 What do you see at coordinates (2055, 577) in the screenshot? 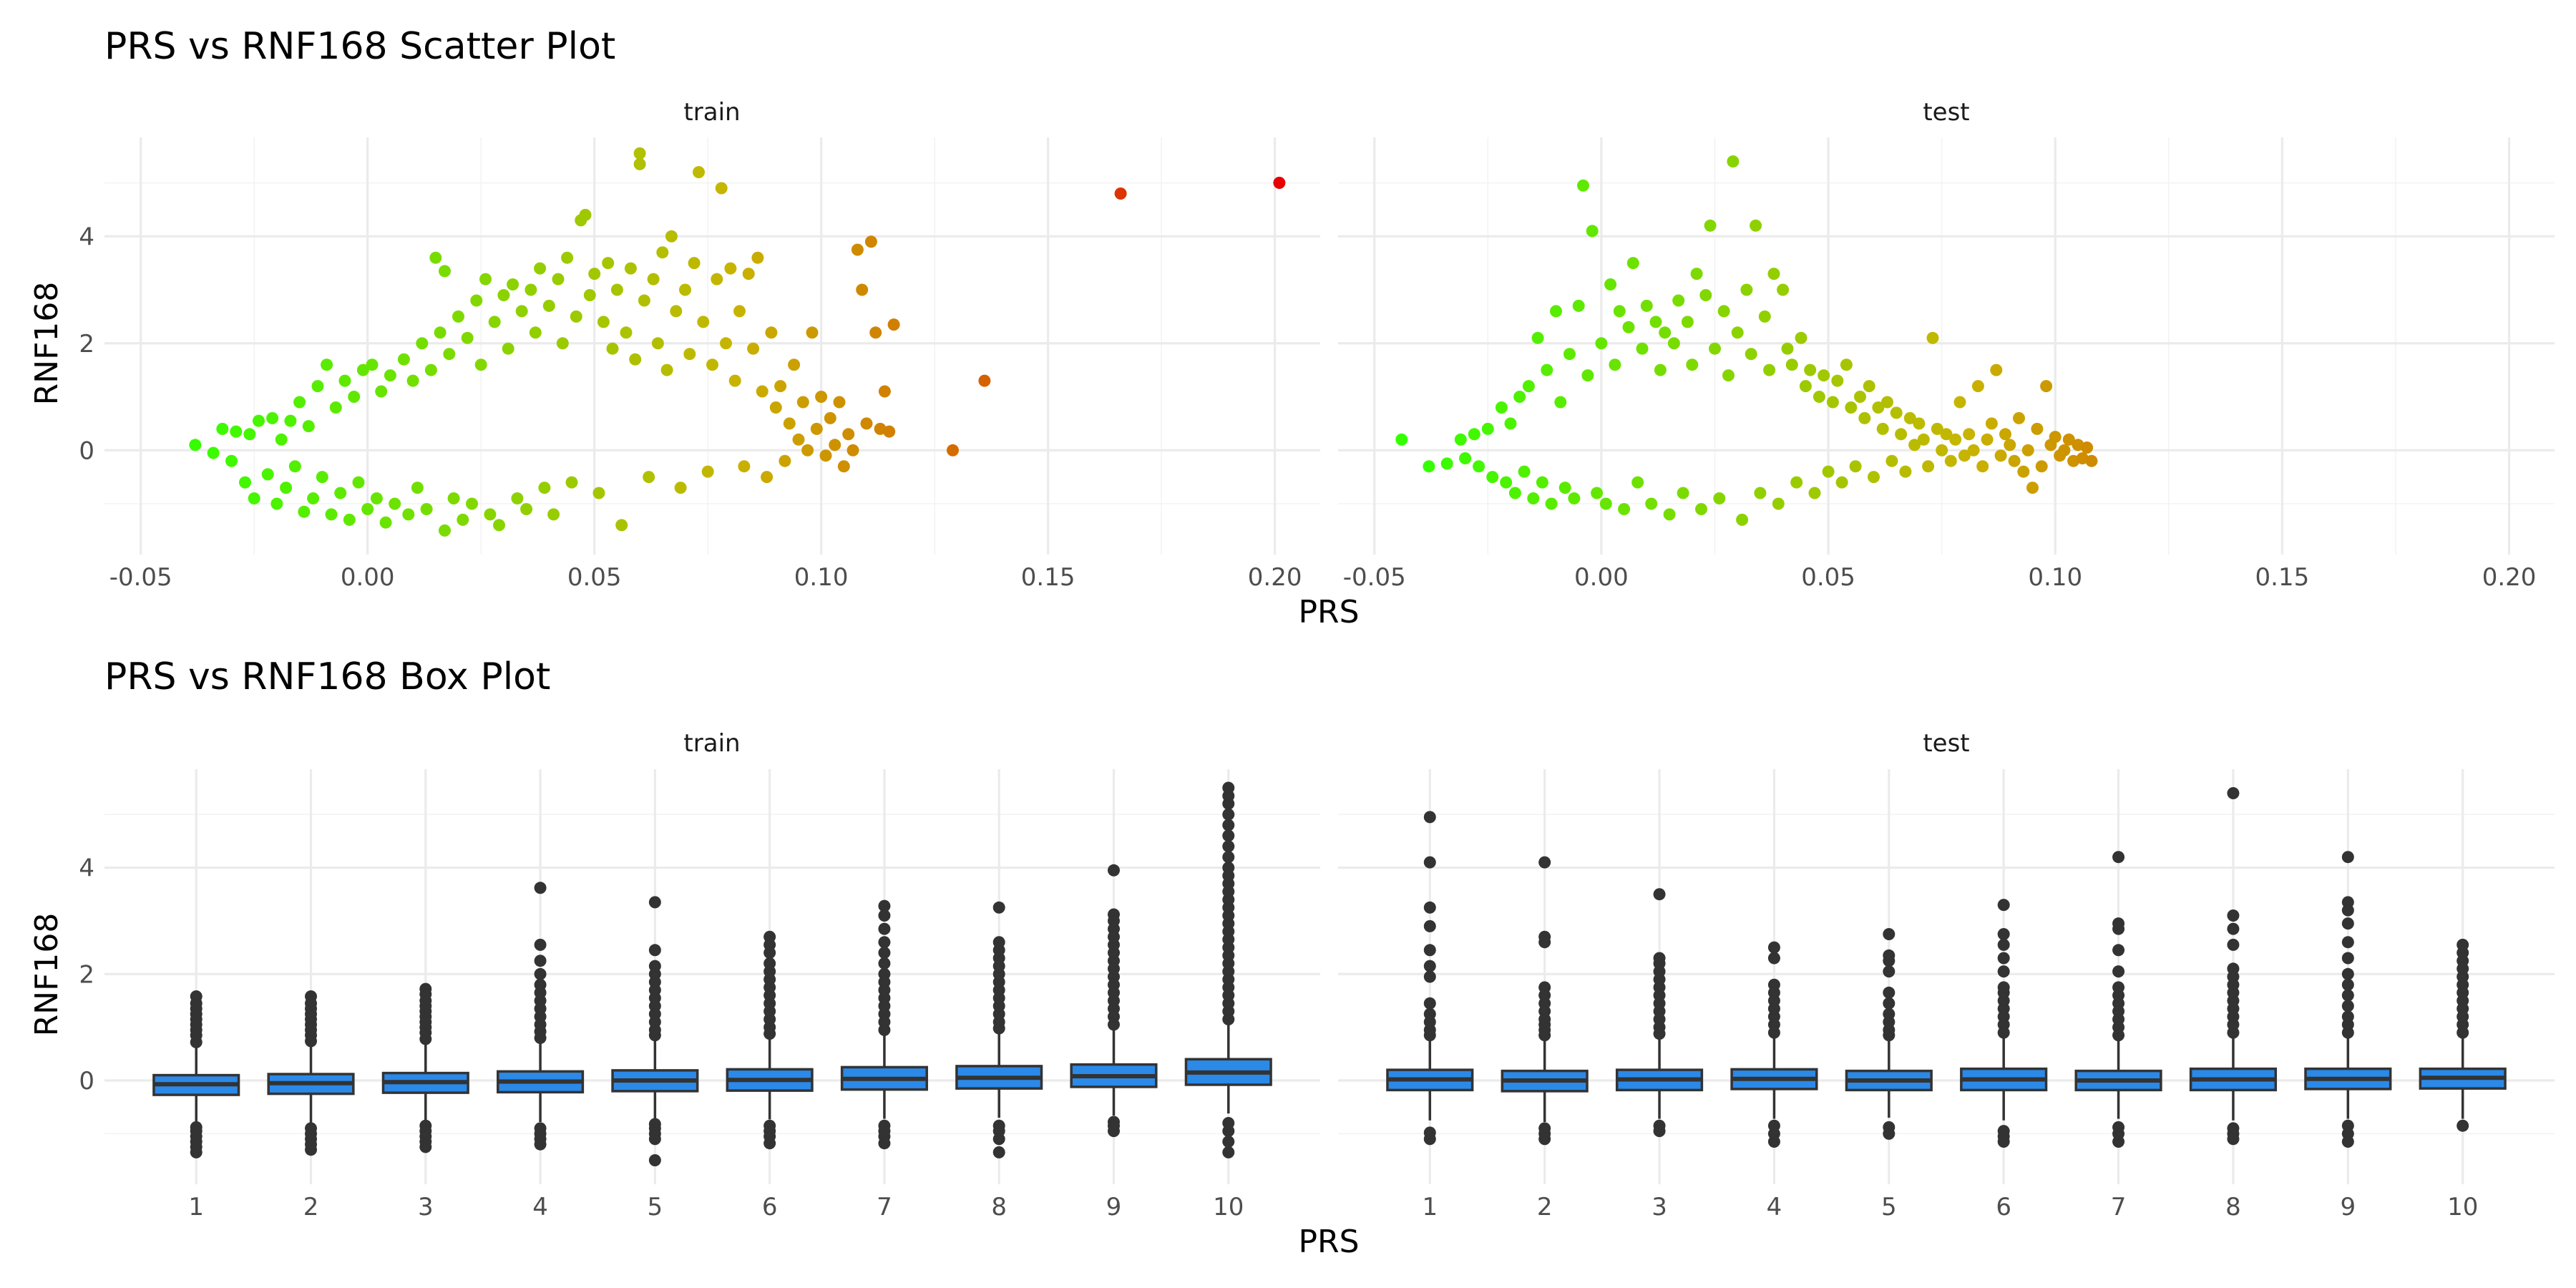
I see `x-tick-label: 0.10` at bounding box center [2055, 577].